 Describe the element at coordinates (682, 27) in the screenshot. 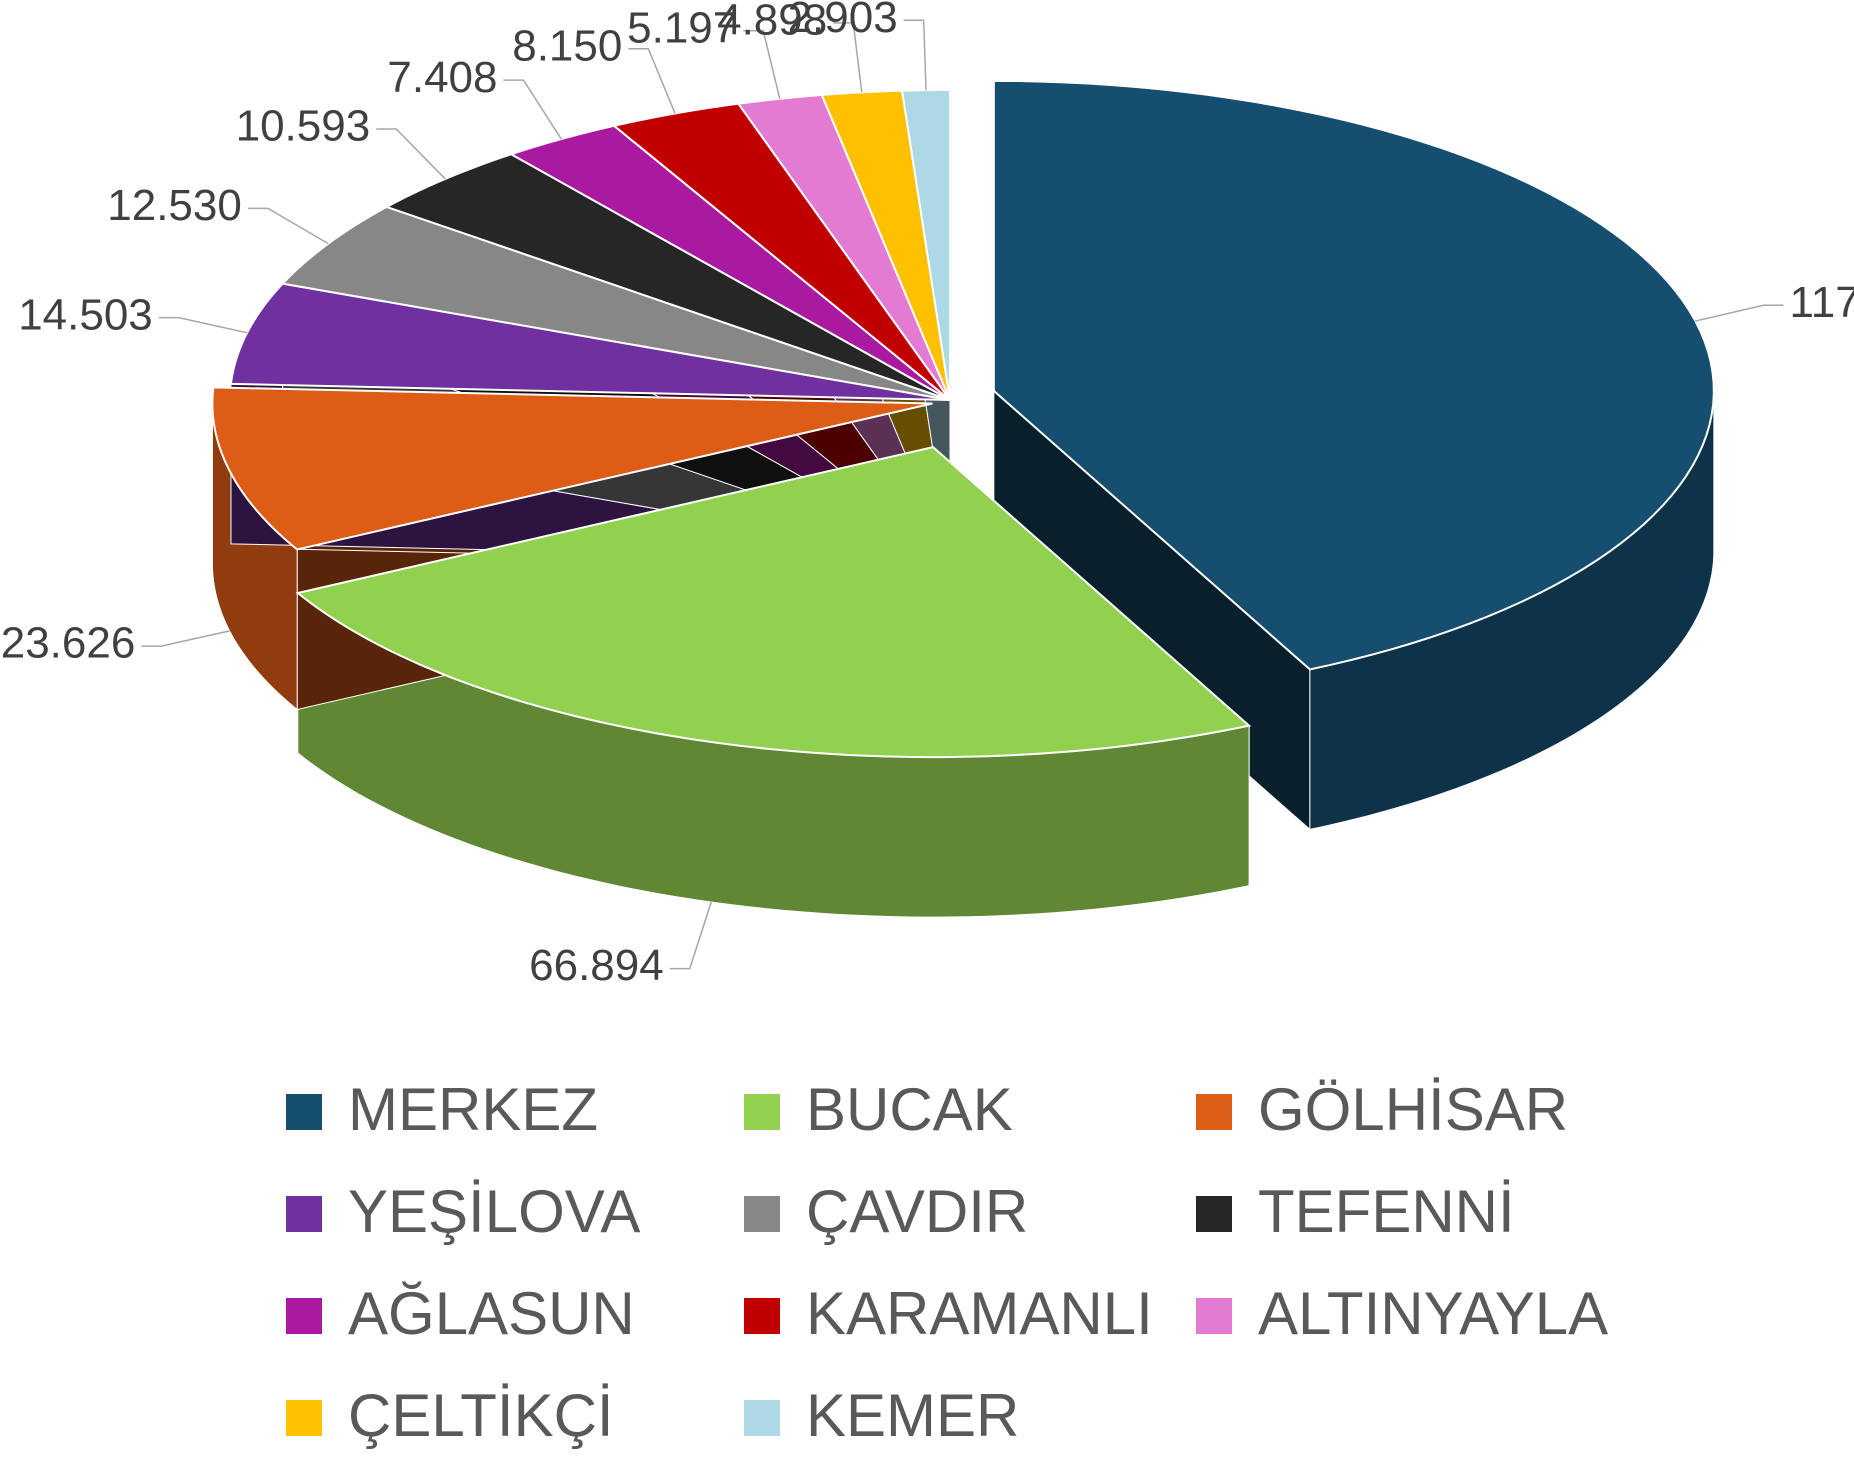

I see `data-label: 5.197` at that location.